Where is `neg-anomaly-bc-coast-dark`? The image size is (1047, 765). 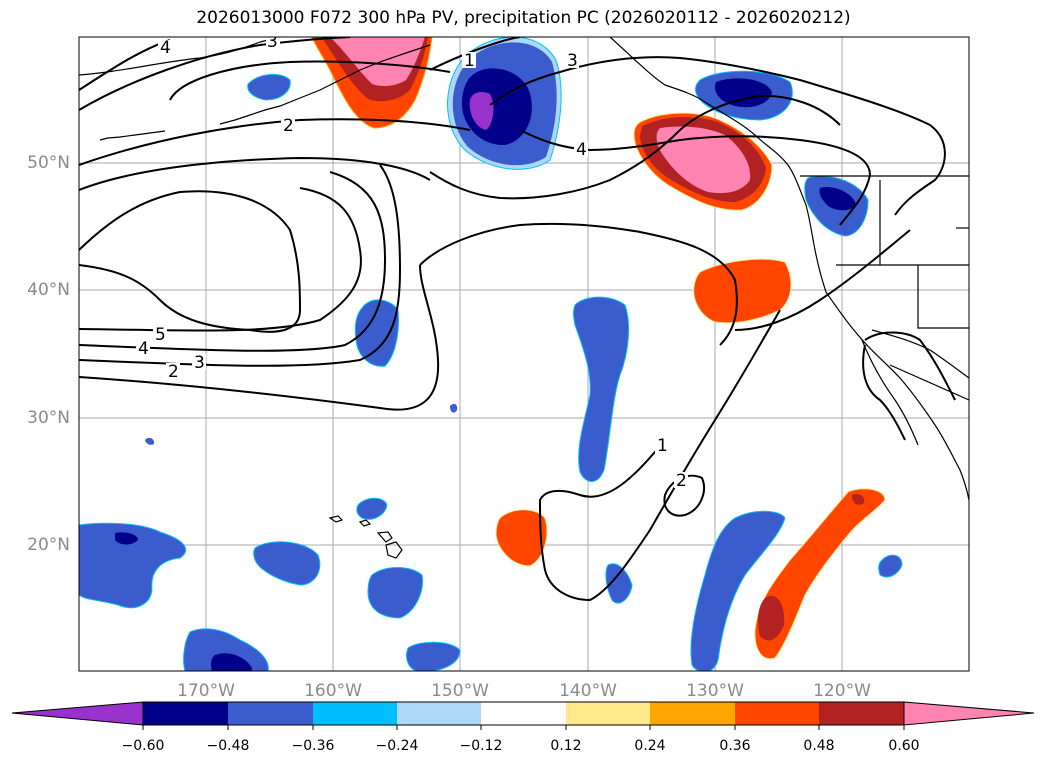 neg-anomaly-bc-coast-dark is located at coordinates (743, 93).